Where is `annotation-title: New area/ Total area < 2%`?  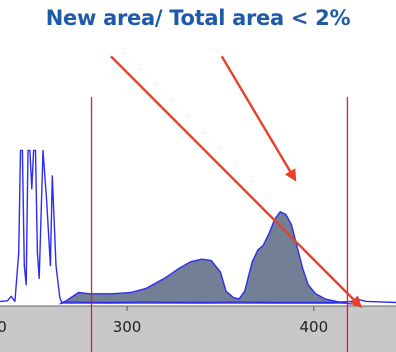 annotation-title: New area/ Total area < 2% is located at coordinates (198, 18).